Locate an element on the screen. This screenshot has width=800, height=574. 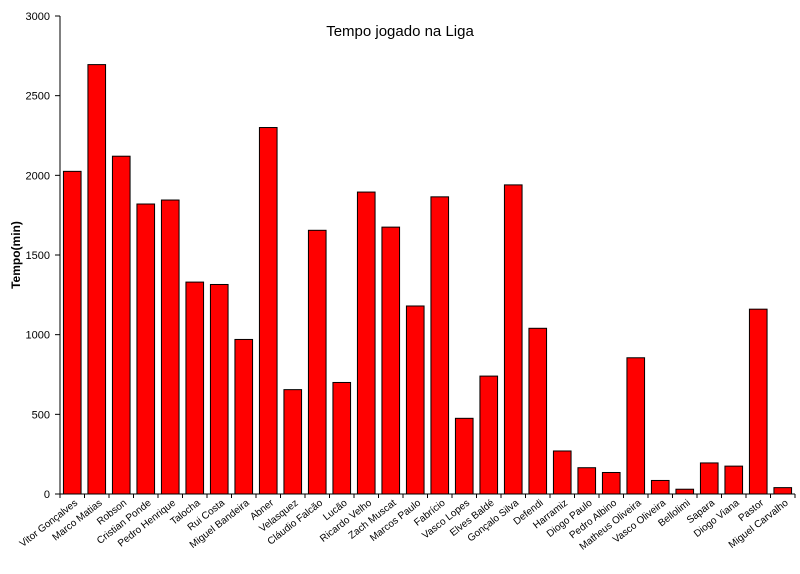
y-tick-label: 2500 is located at coordinates (38, 97).